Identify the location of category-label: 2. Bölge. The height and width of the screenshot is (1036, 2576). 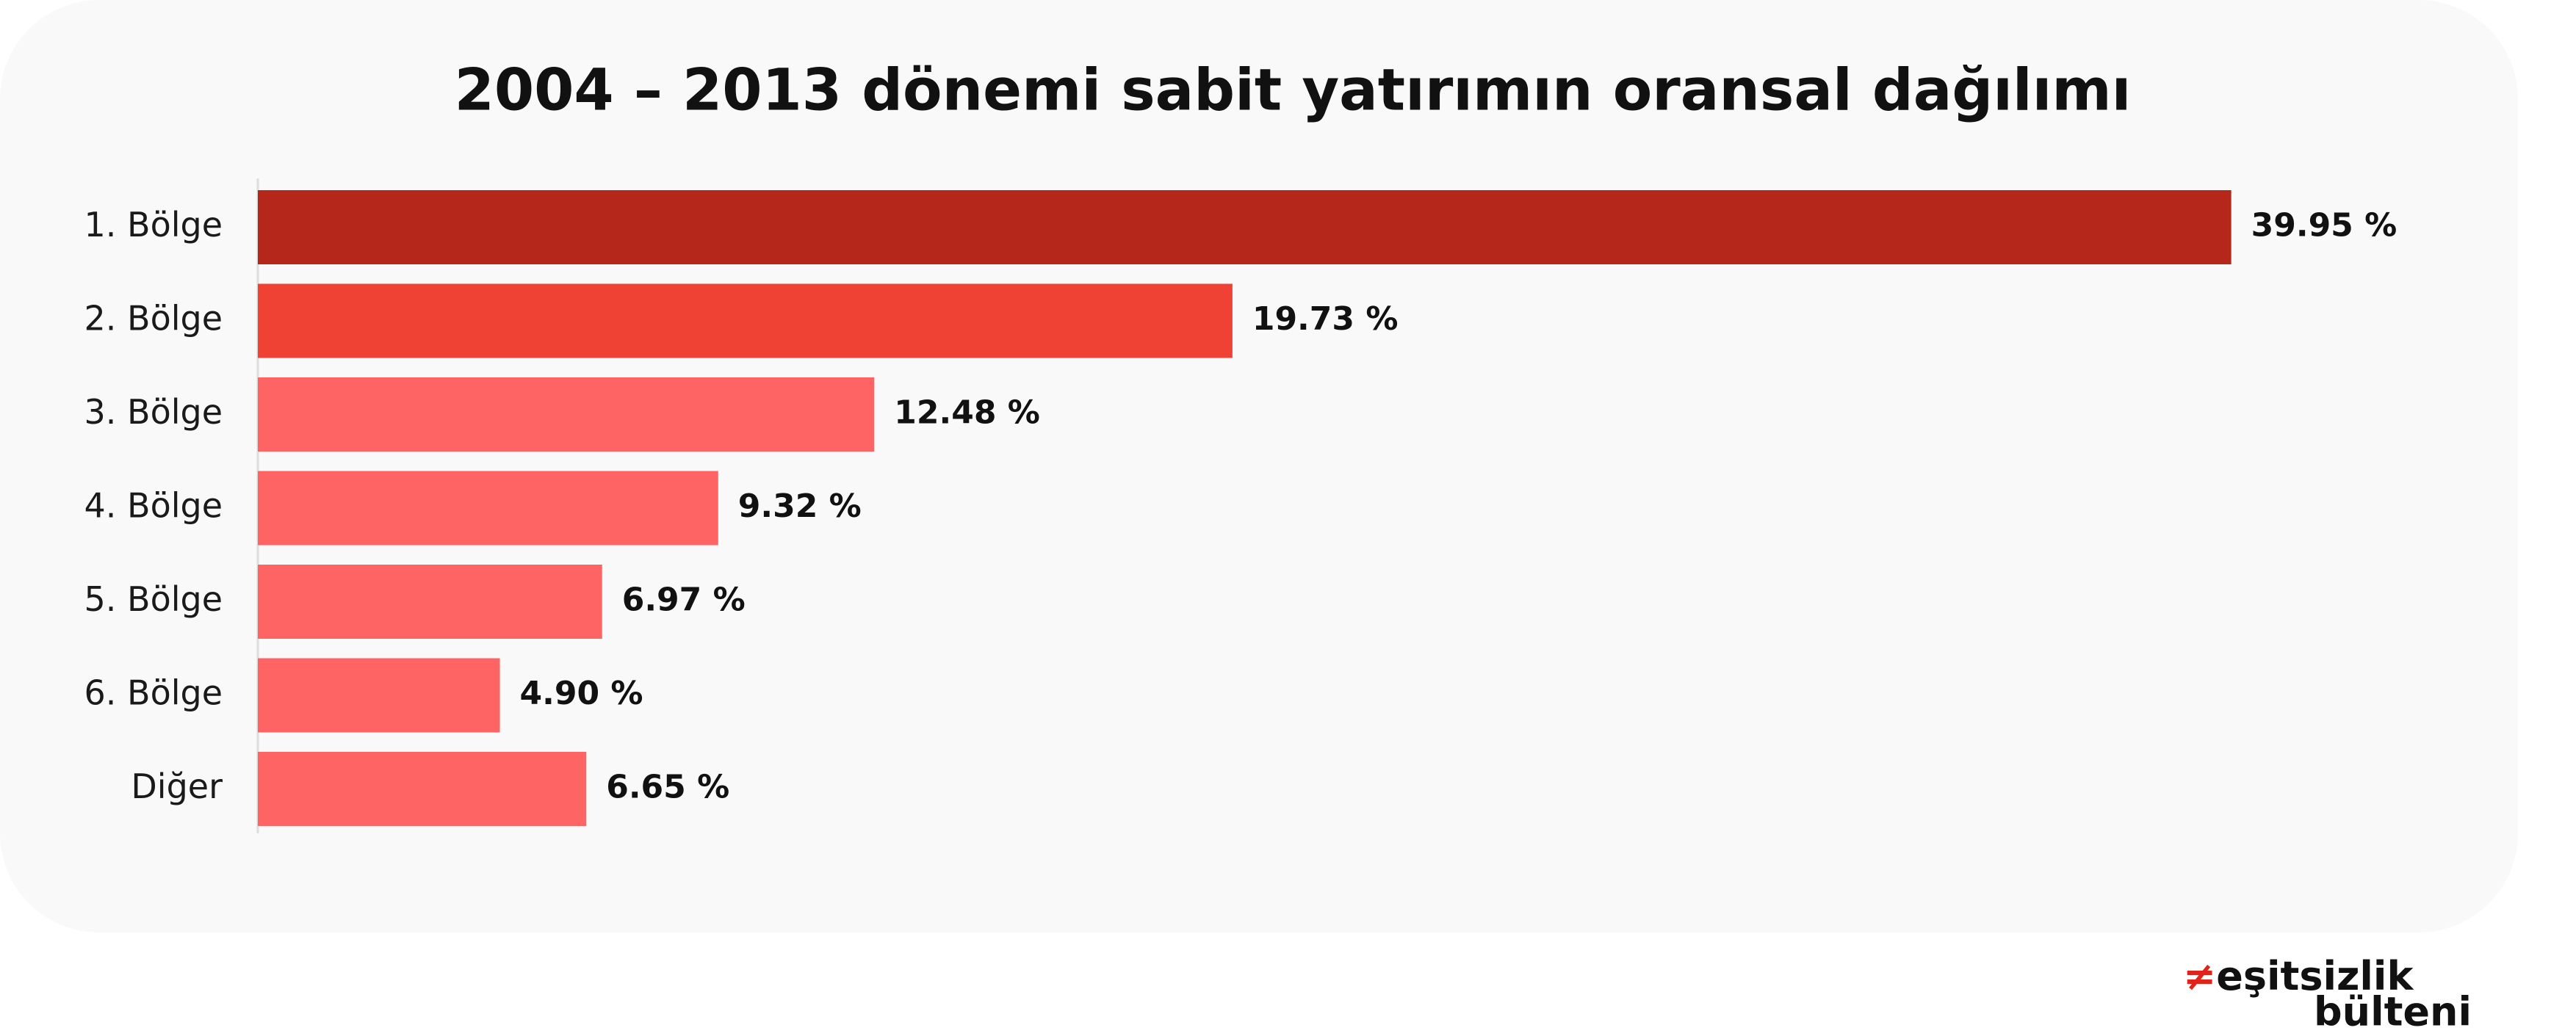
(153, 318).